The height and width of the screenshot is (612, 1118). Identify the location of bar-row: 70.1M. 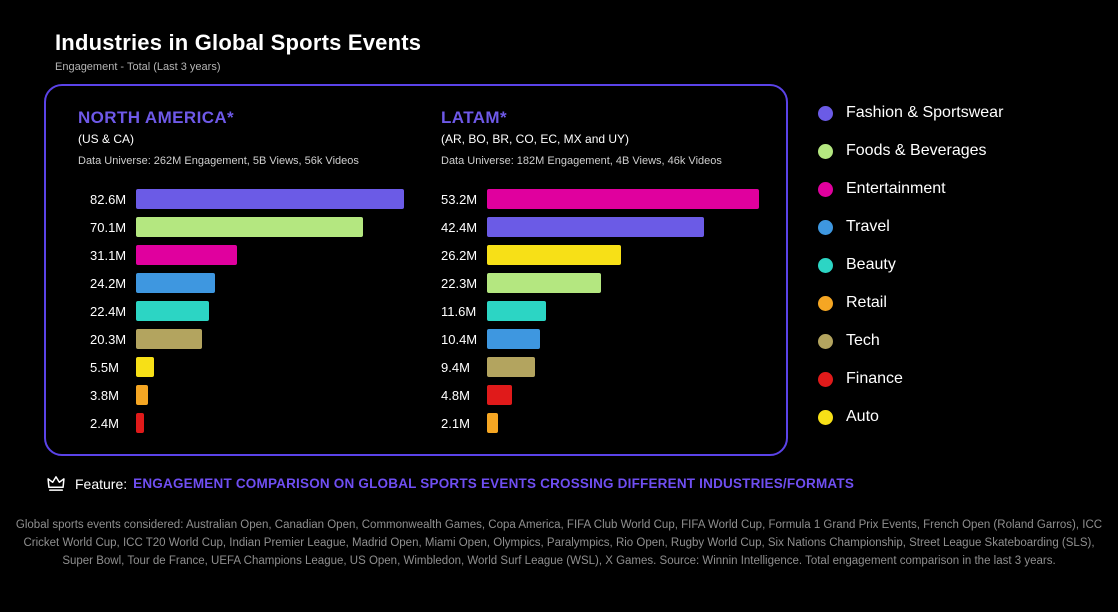
(265, 227).